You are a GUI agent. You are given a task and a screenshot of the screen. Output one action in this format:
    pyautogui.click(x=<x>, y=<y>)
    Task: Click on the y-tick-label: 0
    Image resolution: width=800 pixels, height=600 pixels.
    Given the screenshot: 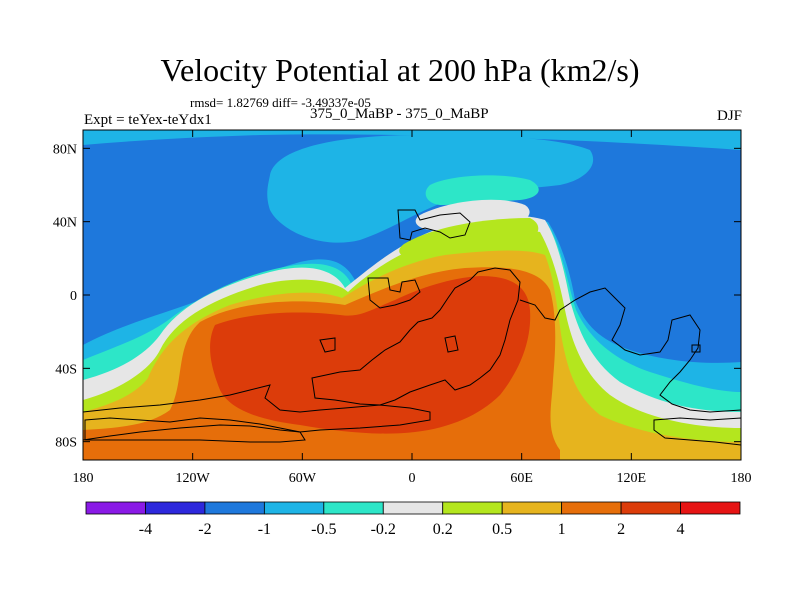 What is the action you would take?
    pyautogui.click(x=73, y=296)
    